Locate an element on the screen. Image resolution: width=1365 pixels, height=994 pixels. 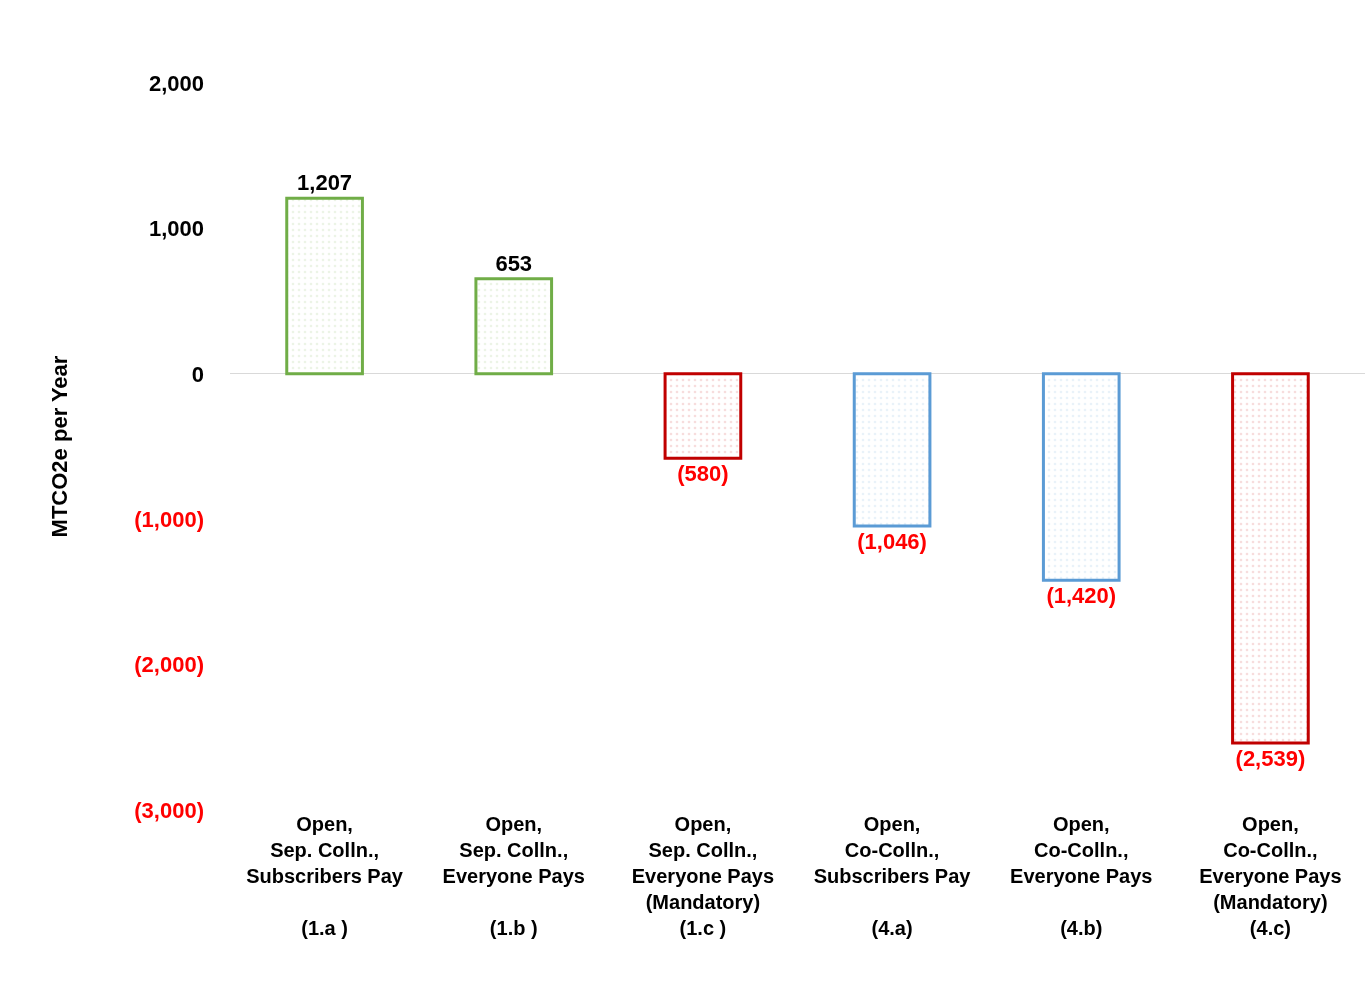
y-axis-title: MTCO2e per Year is located at coordinates (60, 446).